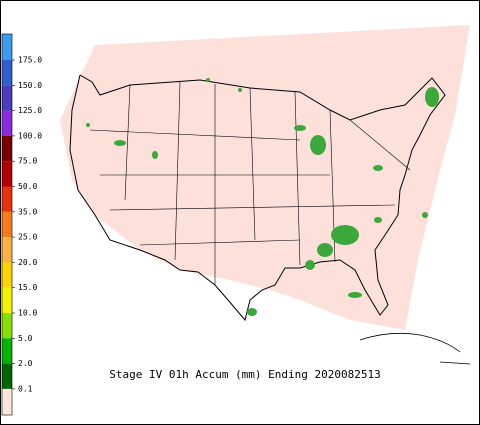 The width and height of the screenshot is (480, 425). I want to click on legend-label: 75.0, so click(27, 161).